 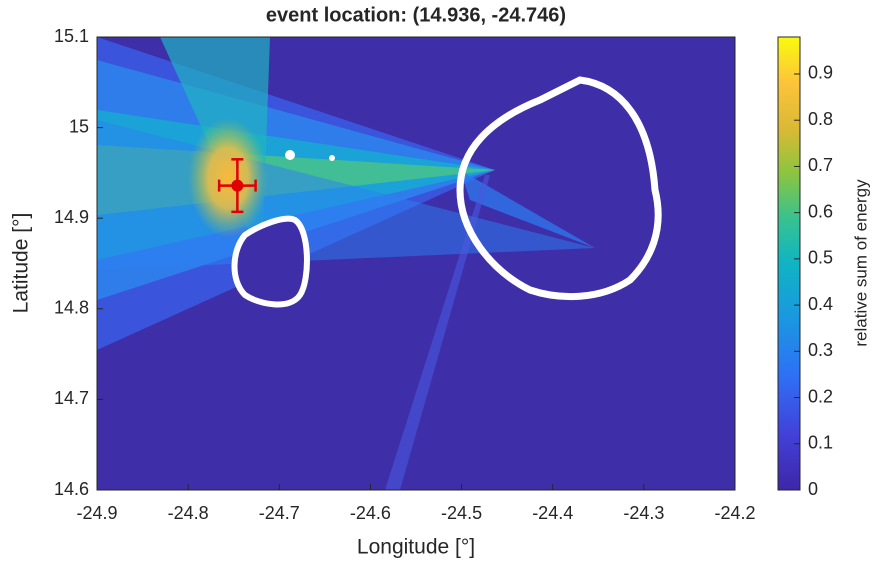 I want to click on event-point, so click(x=237, y=185).